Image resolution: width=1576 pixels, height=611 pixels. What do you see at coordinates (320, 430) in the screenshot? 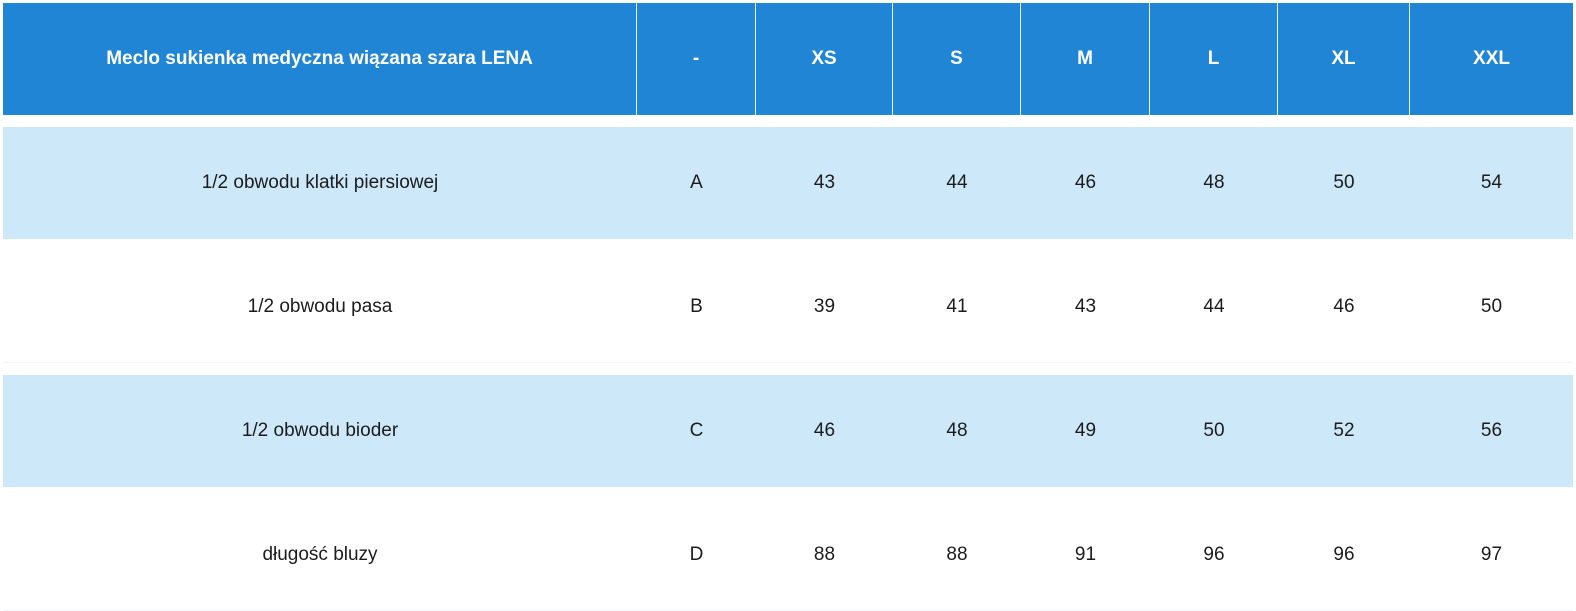
I see `measure-label: 1/2 obwodu bioder` at bounding box center [320, 430].